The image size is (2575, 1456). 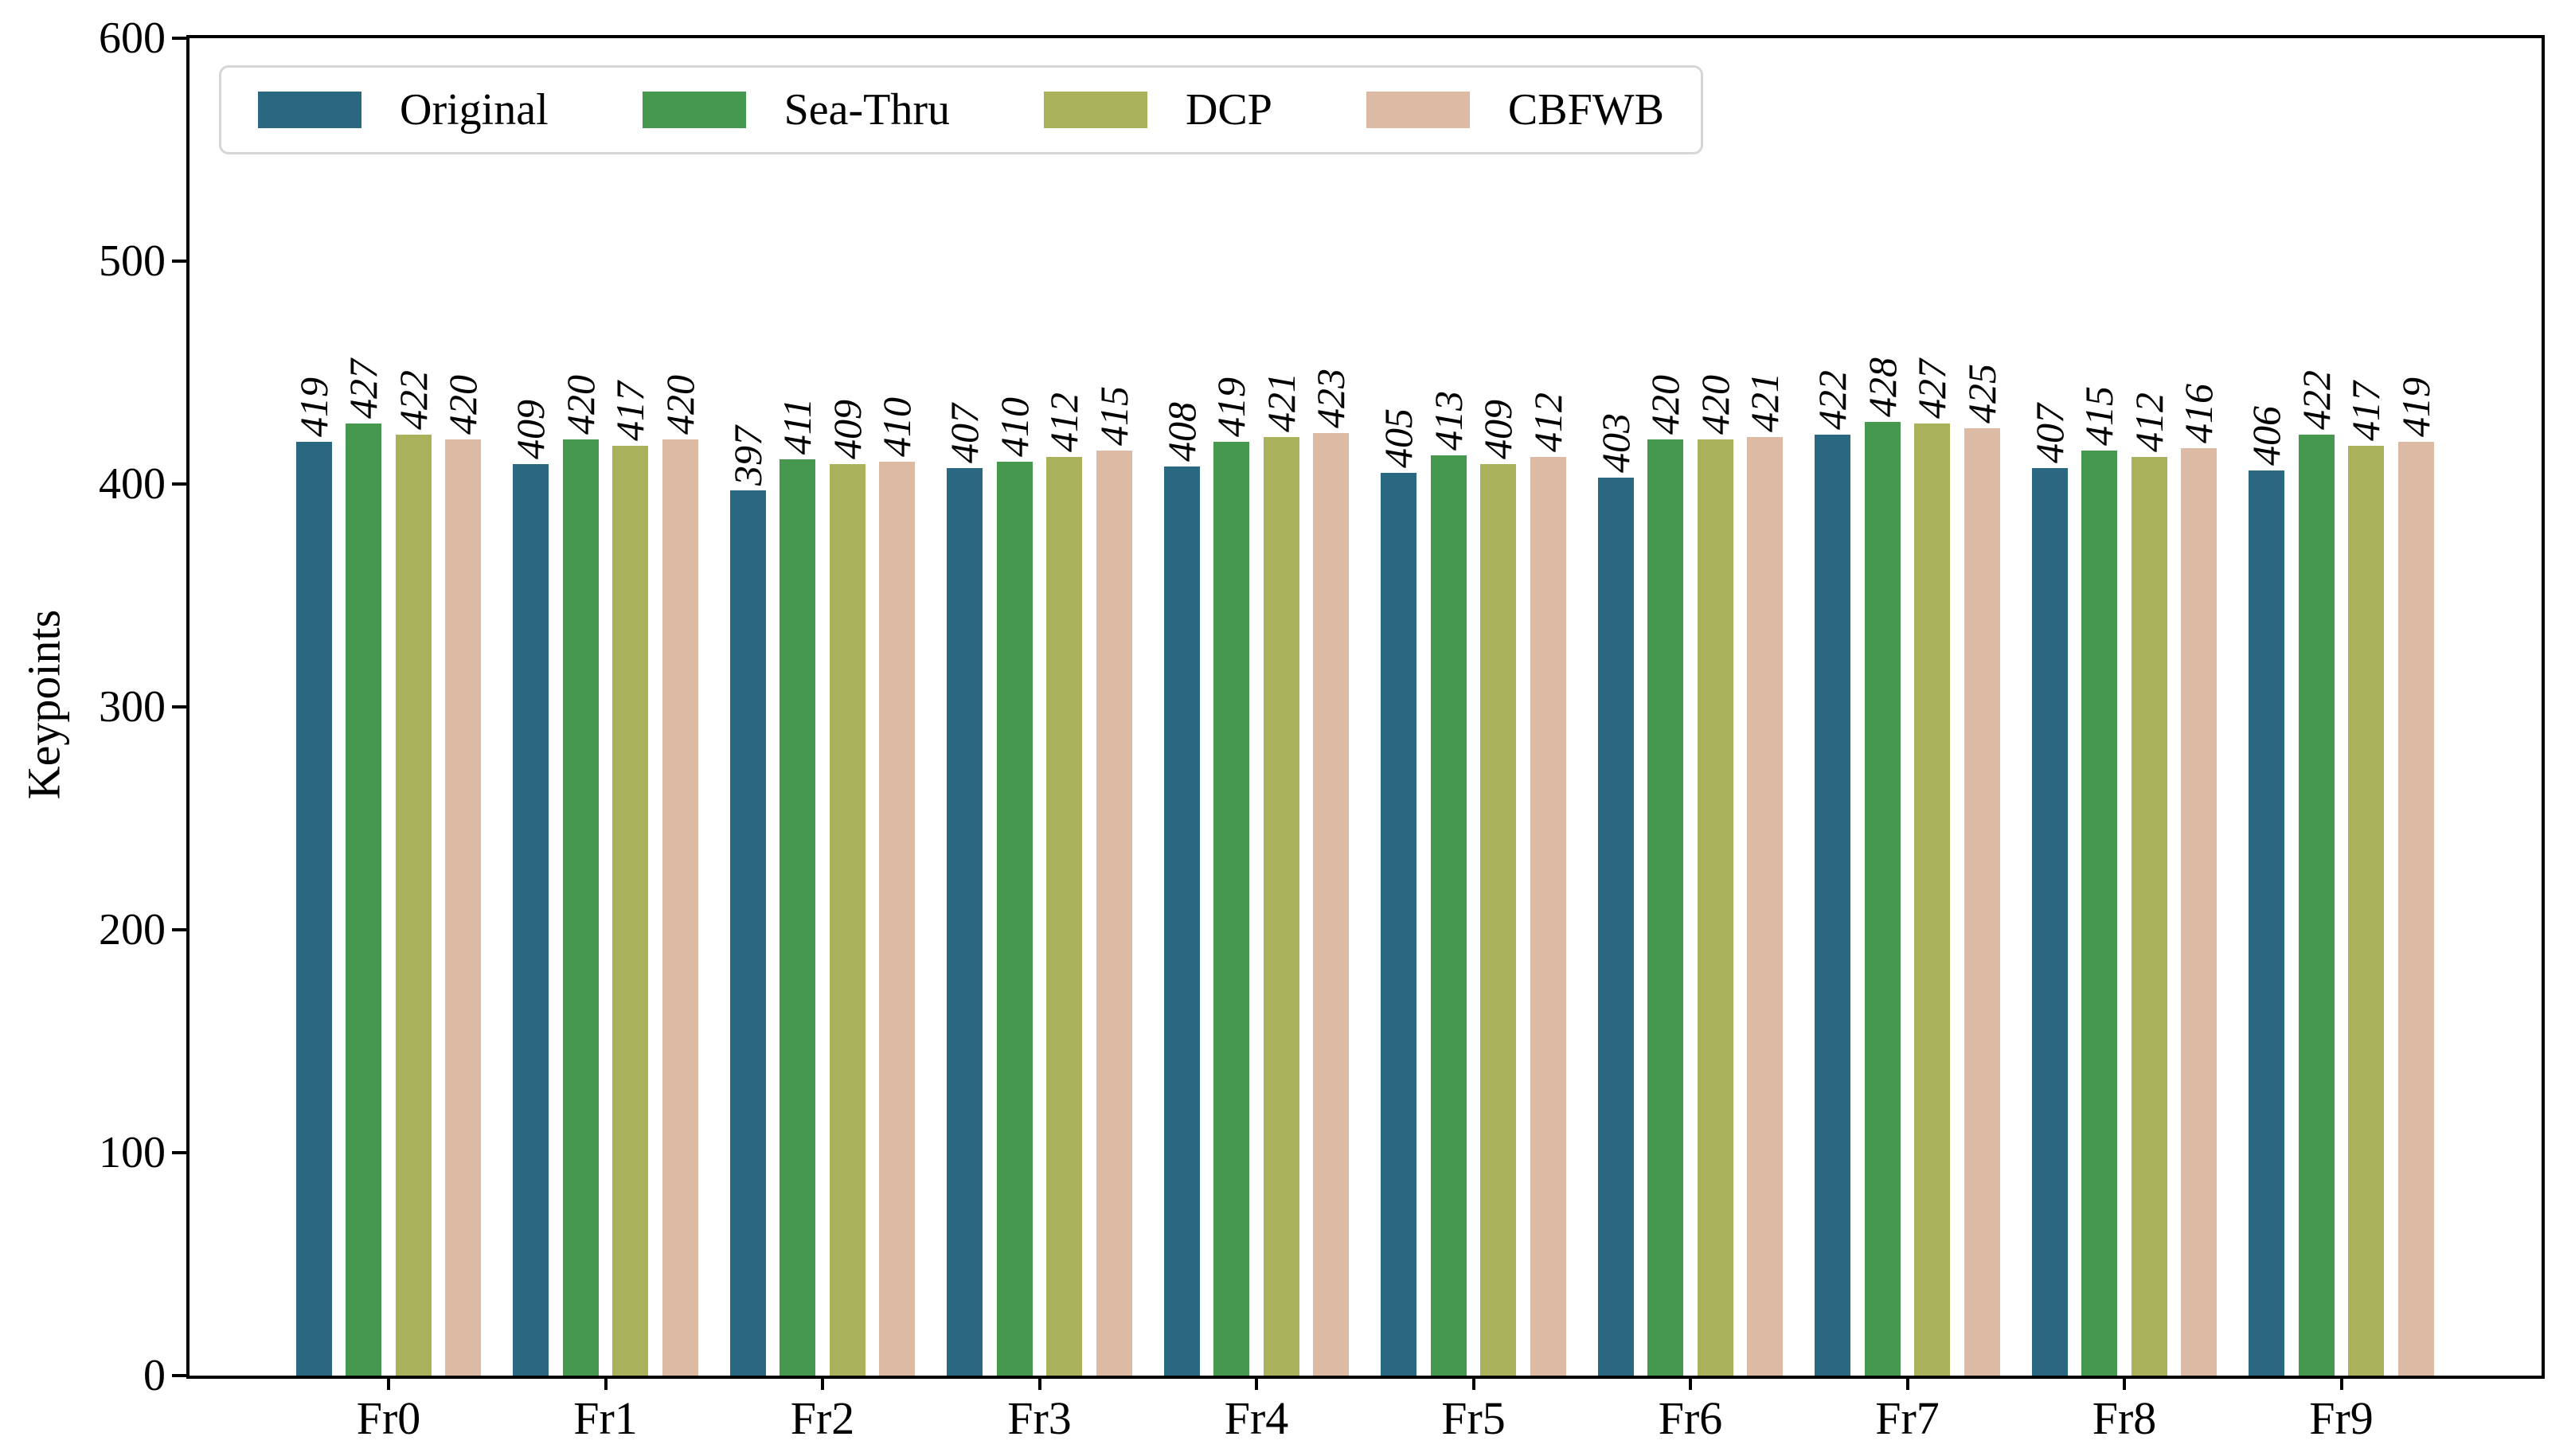 What do you see at coordinates (1114, 913) in the screenshot?
I see `bar-cbfwb-fr3` at bounding box center [1114, 913].